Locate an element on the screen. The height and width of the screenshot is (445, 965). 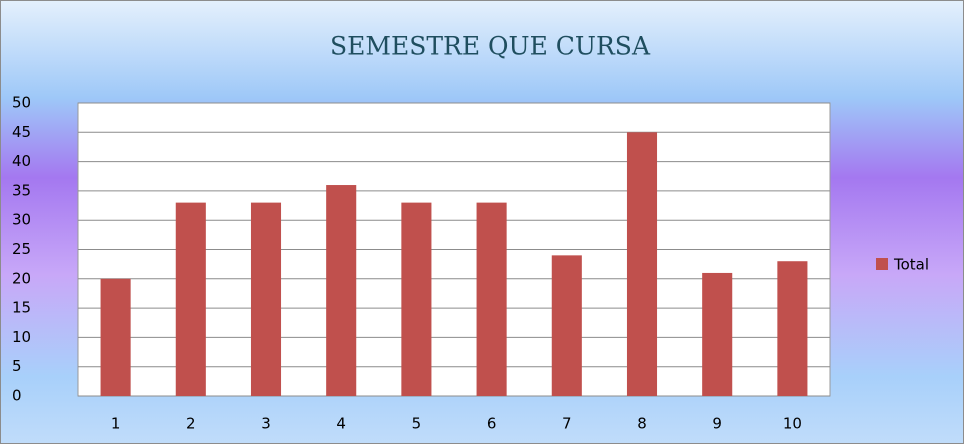
y-tick-label: 15 is located at coordinates (21, 308).